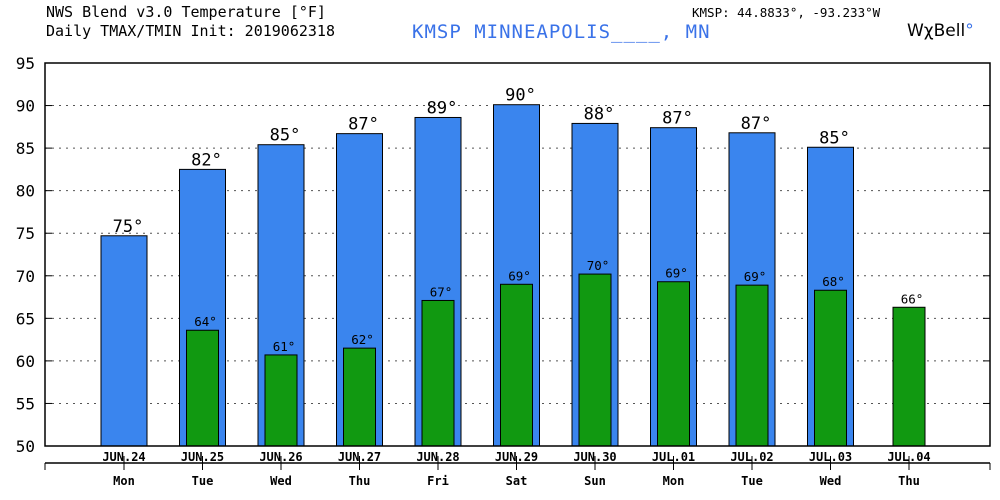  What do you see at coordinates (598, 265) in the screenshot?
I see `tmin-data-label: 70°` at bounding box center [598, 265].